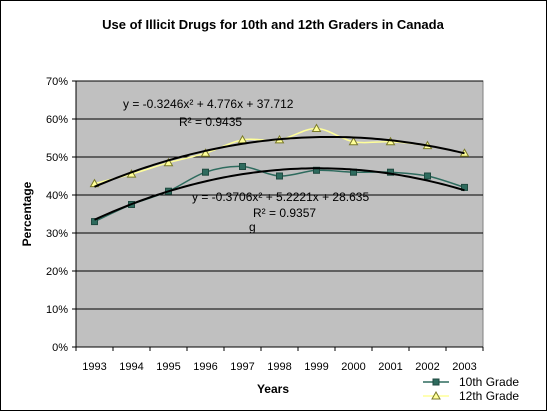 The height and width of the screenshot is (411, 547). What do you see at coordinates (94, 367) in the screenshot?
I see `x-tick-label: 1993` at bounding box center [94, 367].